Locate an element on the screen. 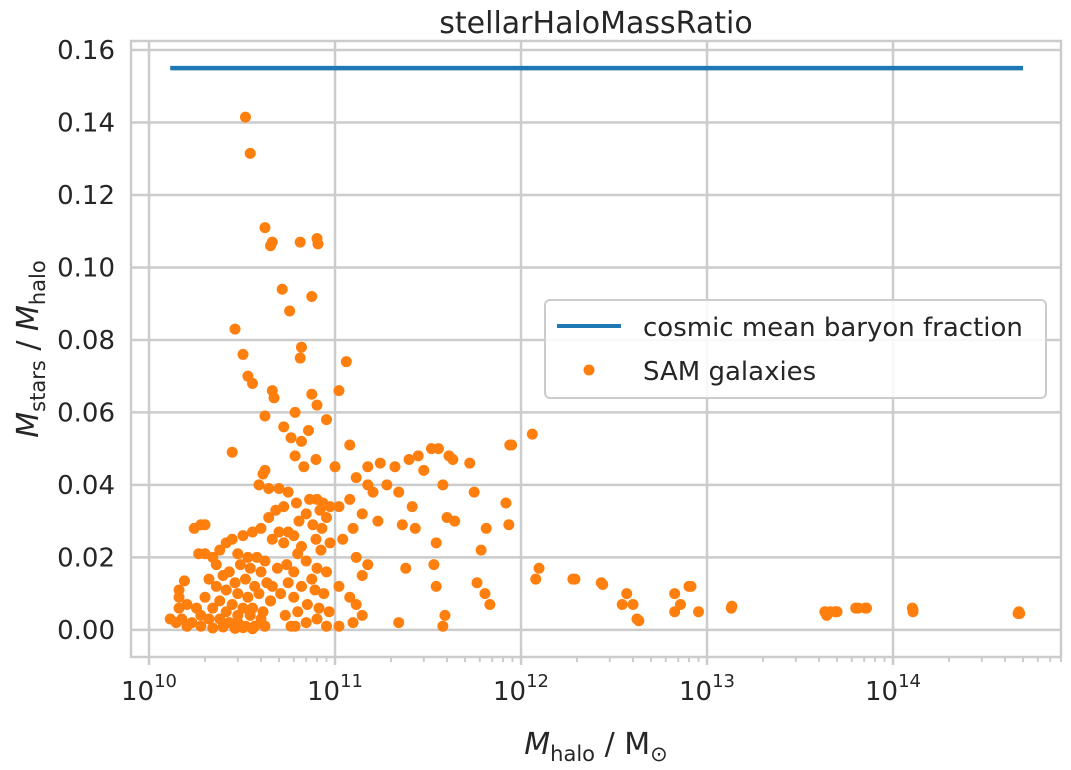 The width and height of the screenshot is (1071, 770). legend: cosmic mean baryon fraction SAM galaxies is located at coordinates (795, 349).